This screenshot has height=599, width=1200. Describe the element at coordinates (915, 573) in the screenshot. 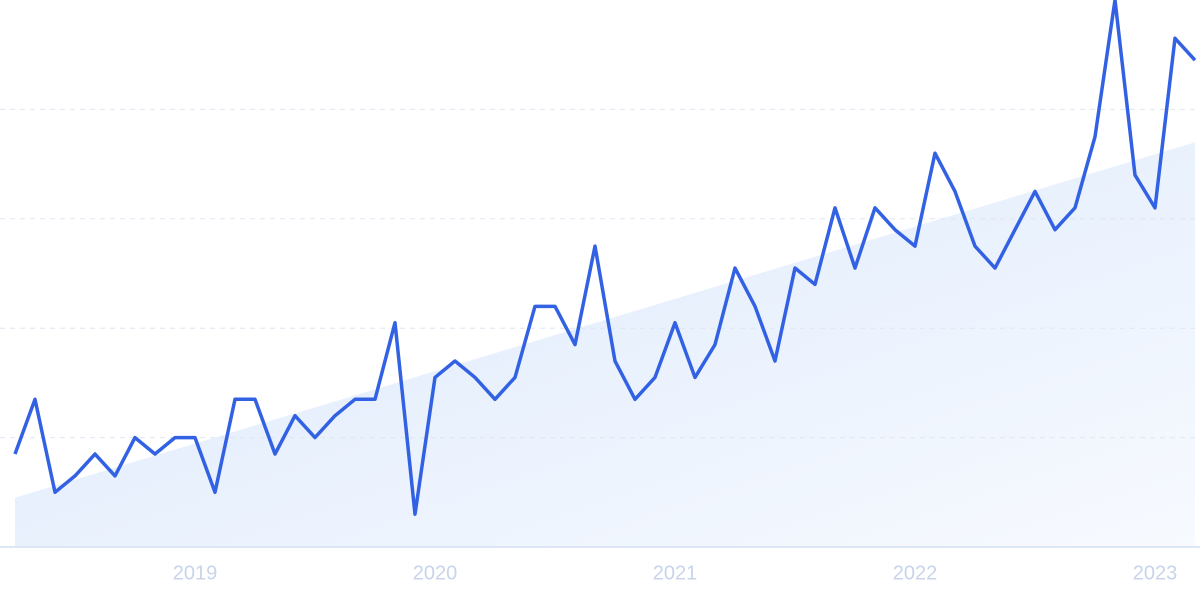

I see `x-tick-label: 2022` at that location.